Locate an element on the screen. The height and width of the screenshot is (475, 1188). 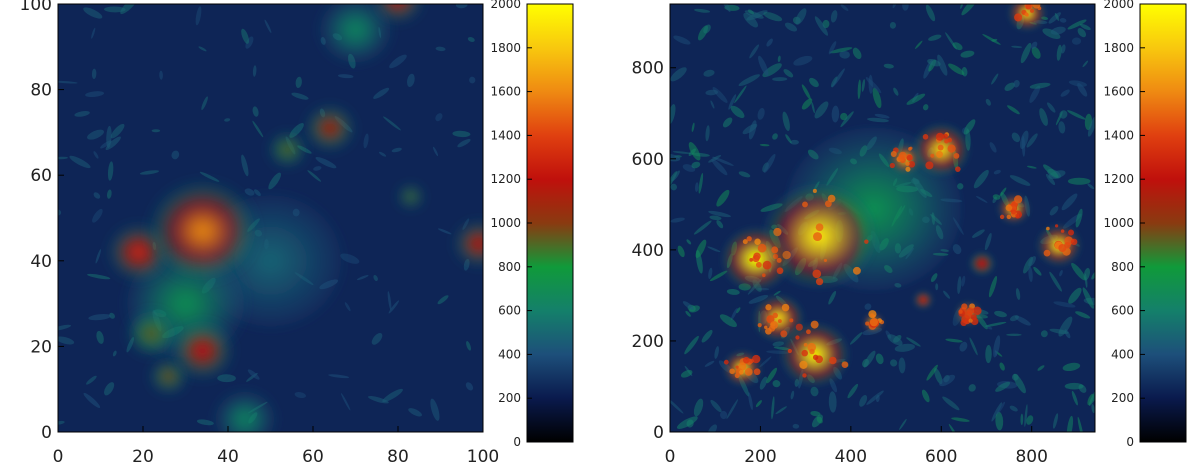
x-tick-label: 80 is located at coordinates (398, 457).